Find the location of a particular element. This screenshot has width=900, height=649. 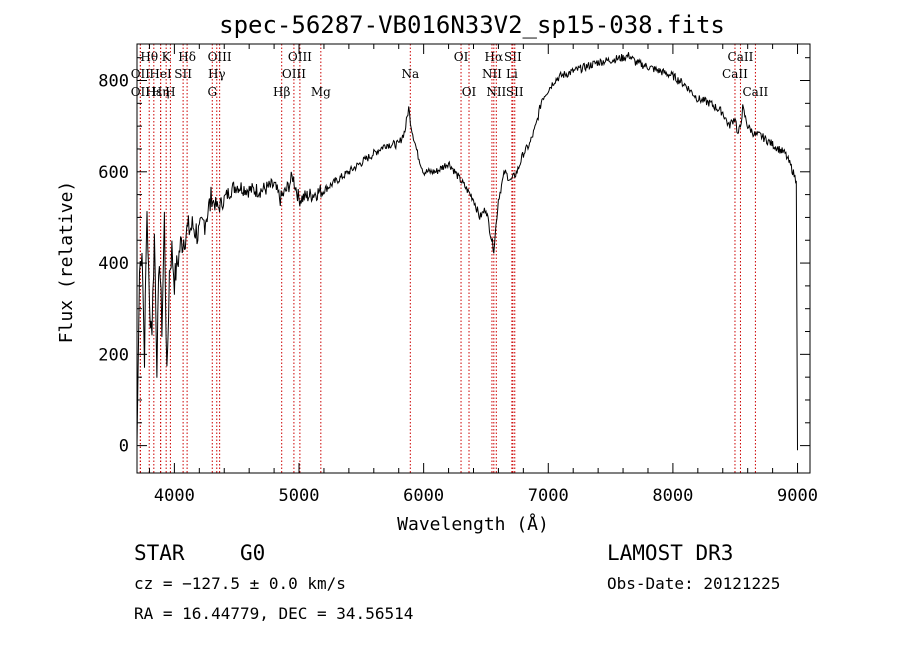

line-label: Hη is located at coordinates (161, 92).